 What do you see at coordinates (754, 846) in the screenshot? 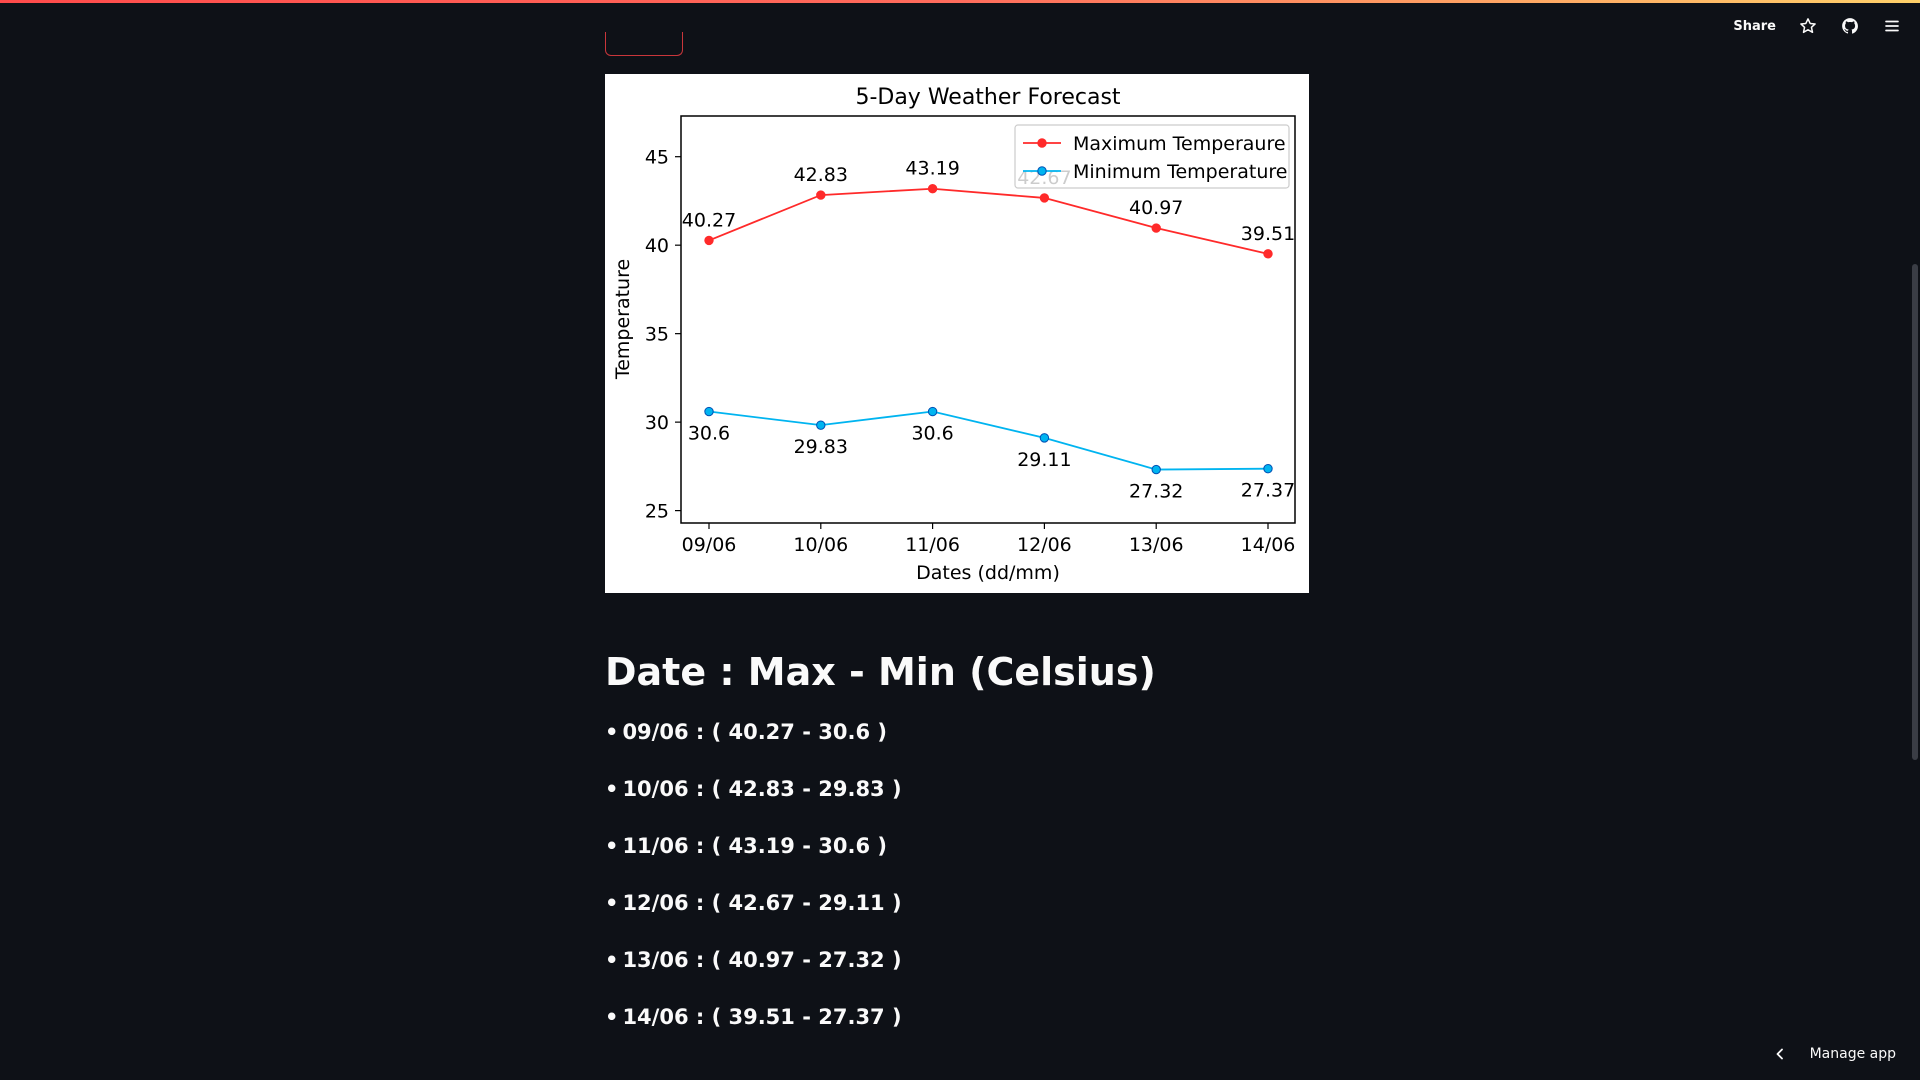
I see `summary-item-text: 11/06 : ( 43.19 - 30.6 )` at bounding box center [754, 846].